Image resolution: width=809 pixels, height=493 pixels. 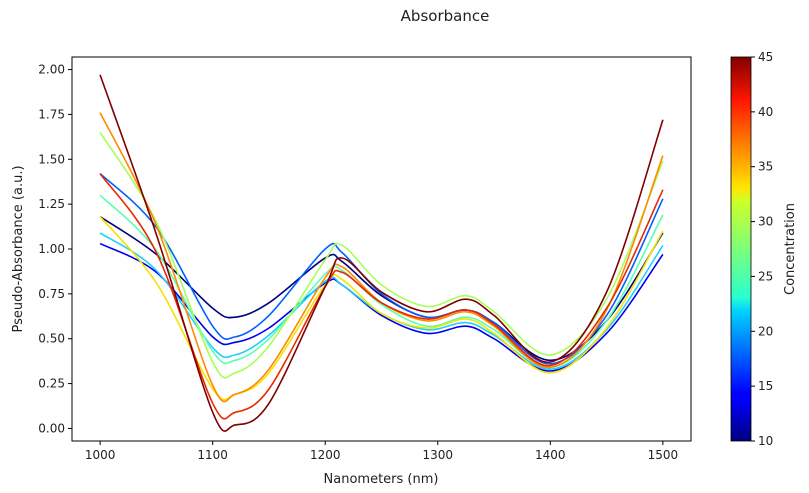 I want to click on colorbar-tick-label: 30, so click(x=765, y=222).